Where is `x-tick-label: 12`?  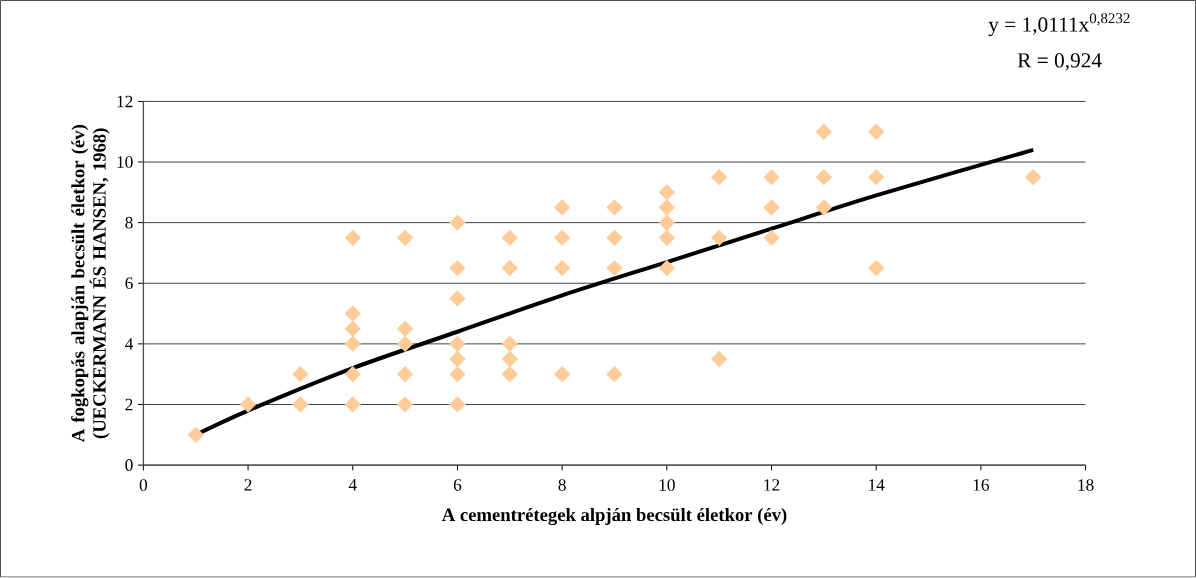
x-tick-label: 12 is located at coordinates (772, 485).